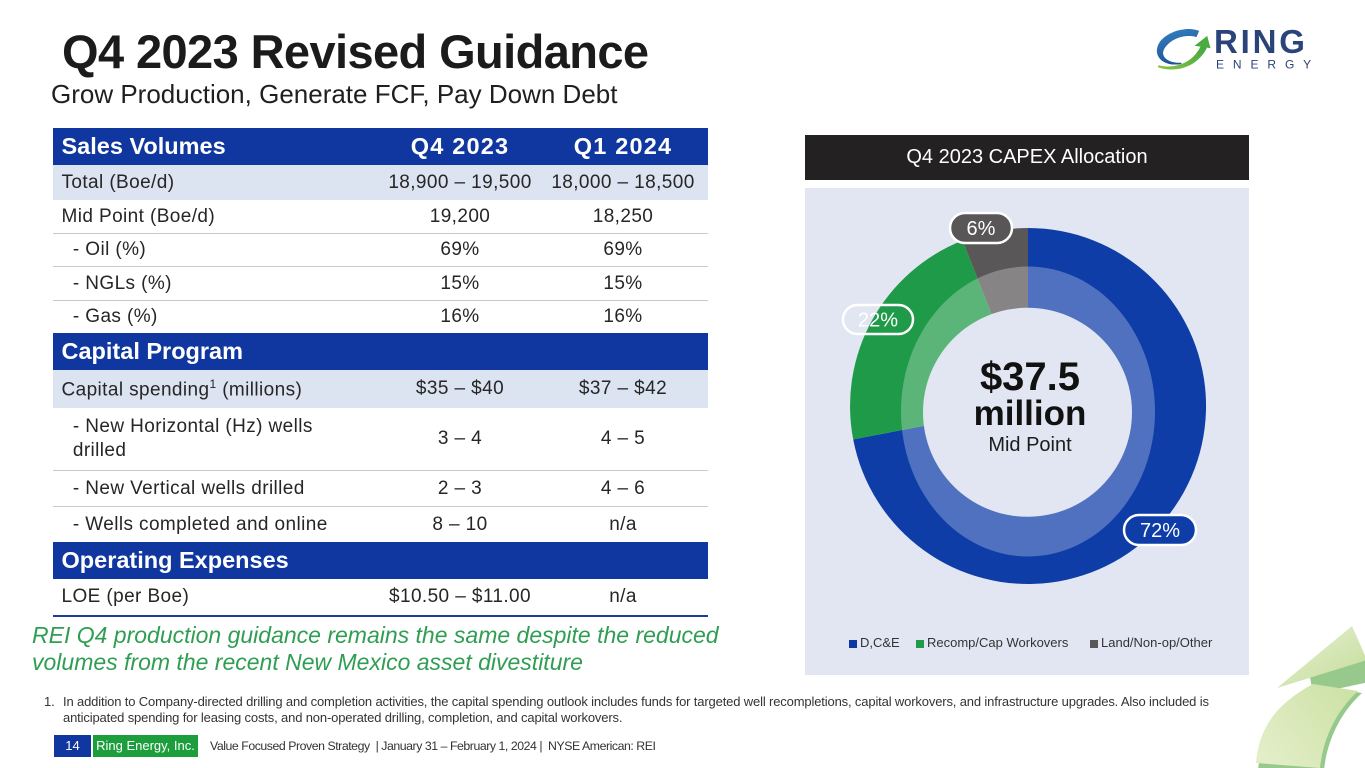 The width and height of the screenshot is (1365, 768). I want to click on svg-text: RING, so click(1261, 41).